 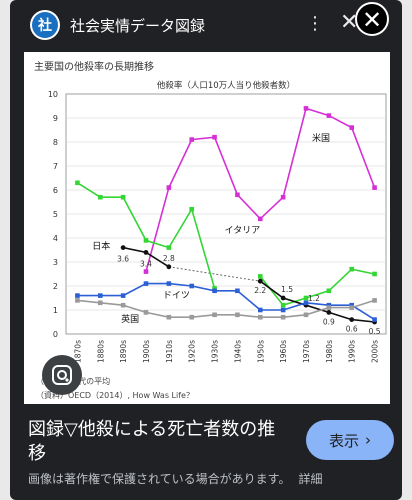 What do you see at coordinates (55, 262) in the screenshot?
I see `y-tick-label: 3` at bounding box center [55, 262].